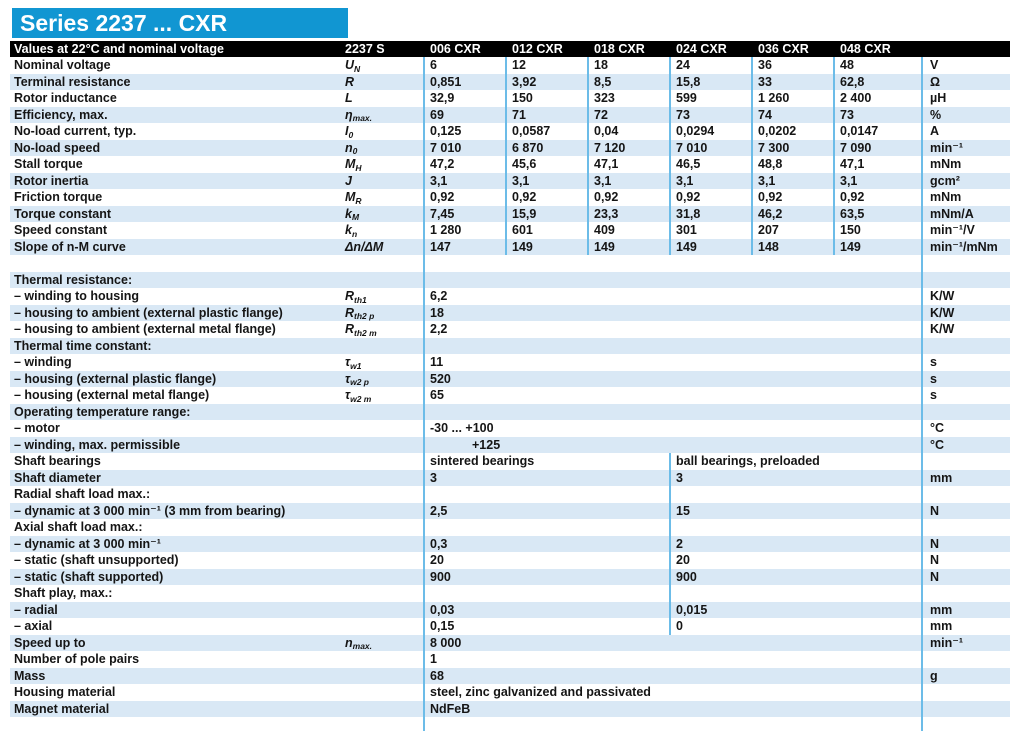  Describe the element at coordinates (354, 233) in the screenshot. I see `row-symbol-subscript: n` at that location.